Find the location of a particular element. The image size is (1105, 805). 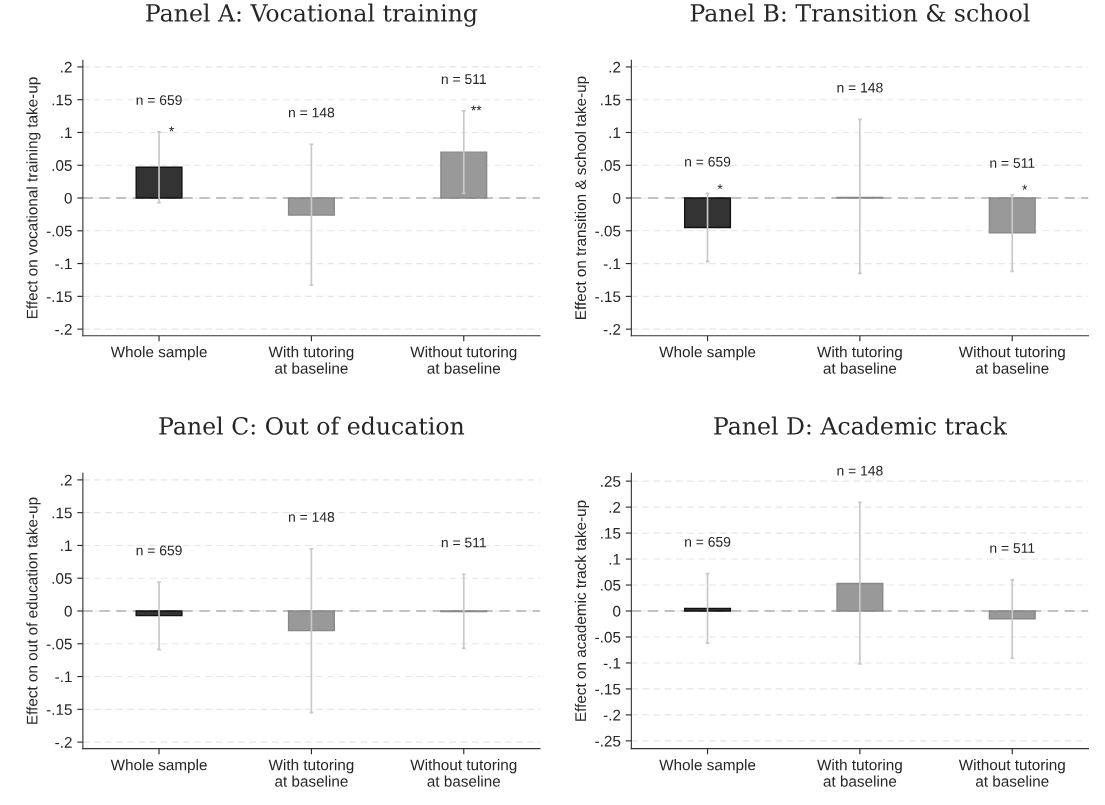

y-tick-label: .25 is located at coordinates (611, 481).